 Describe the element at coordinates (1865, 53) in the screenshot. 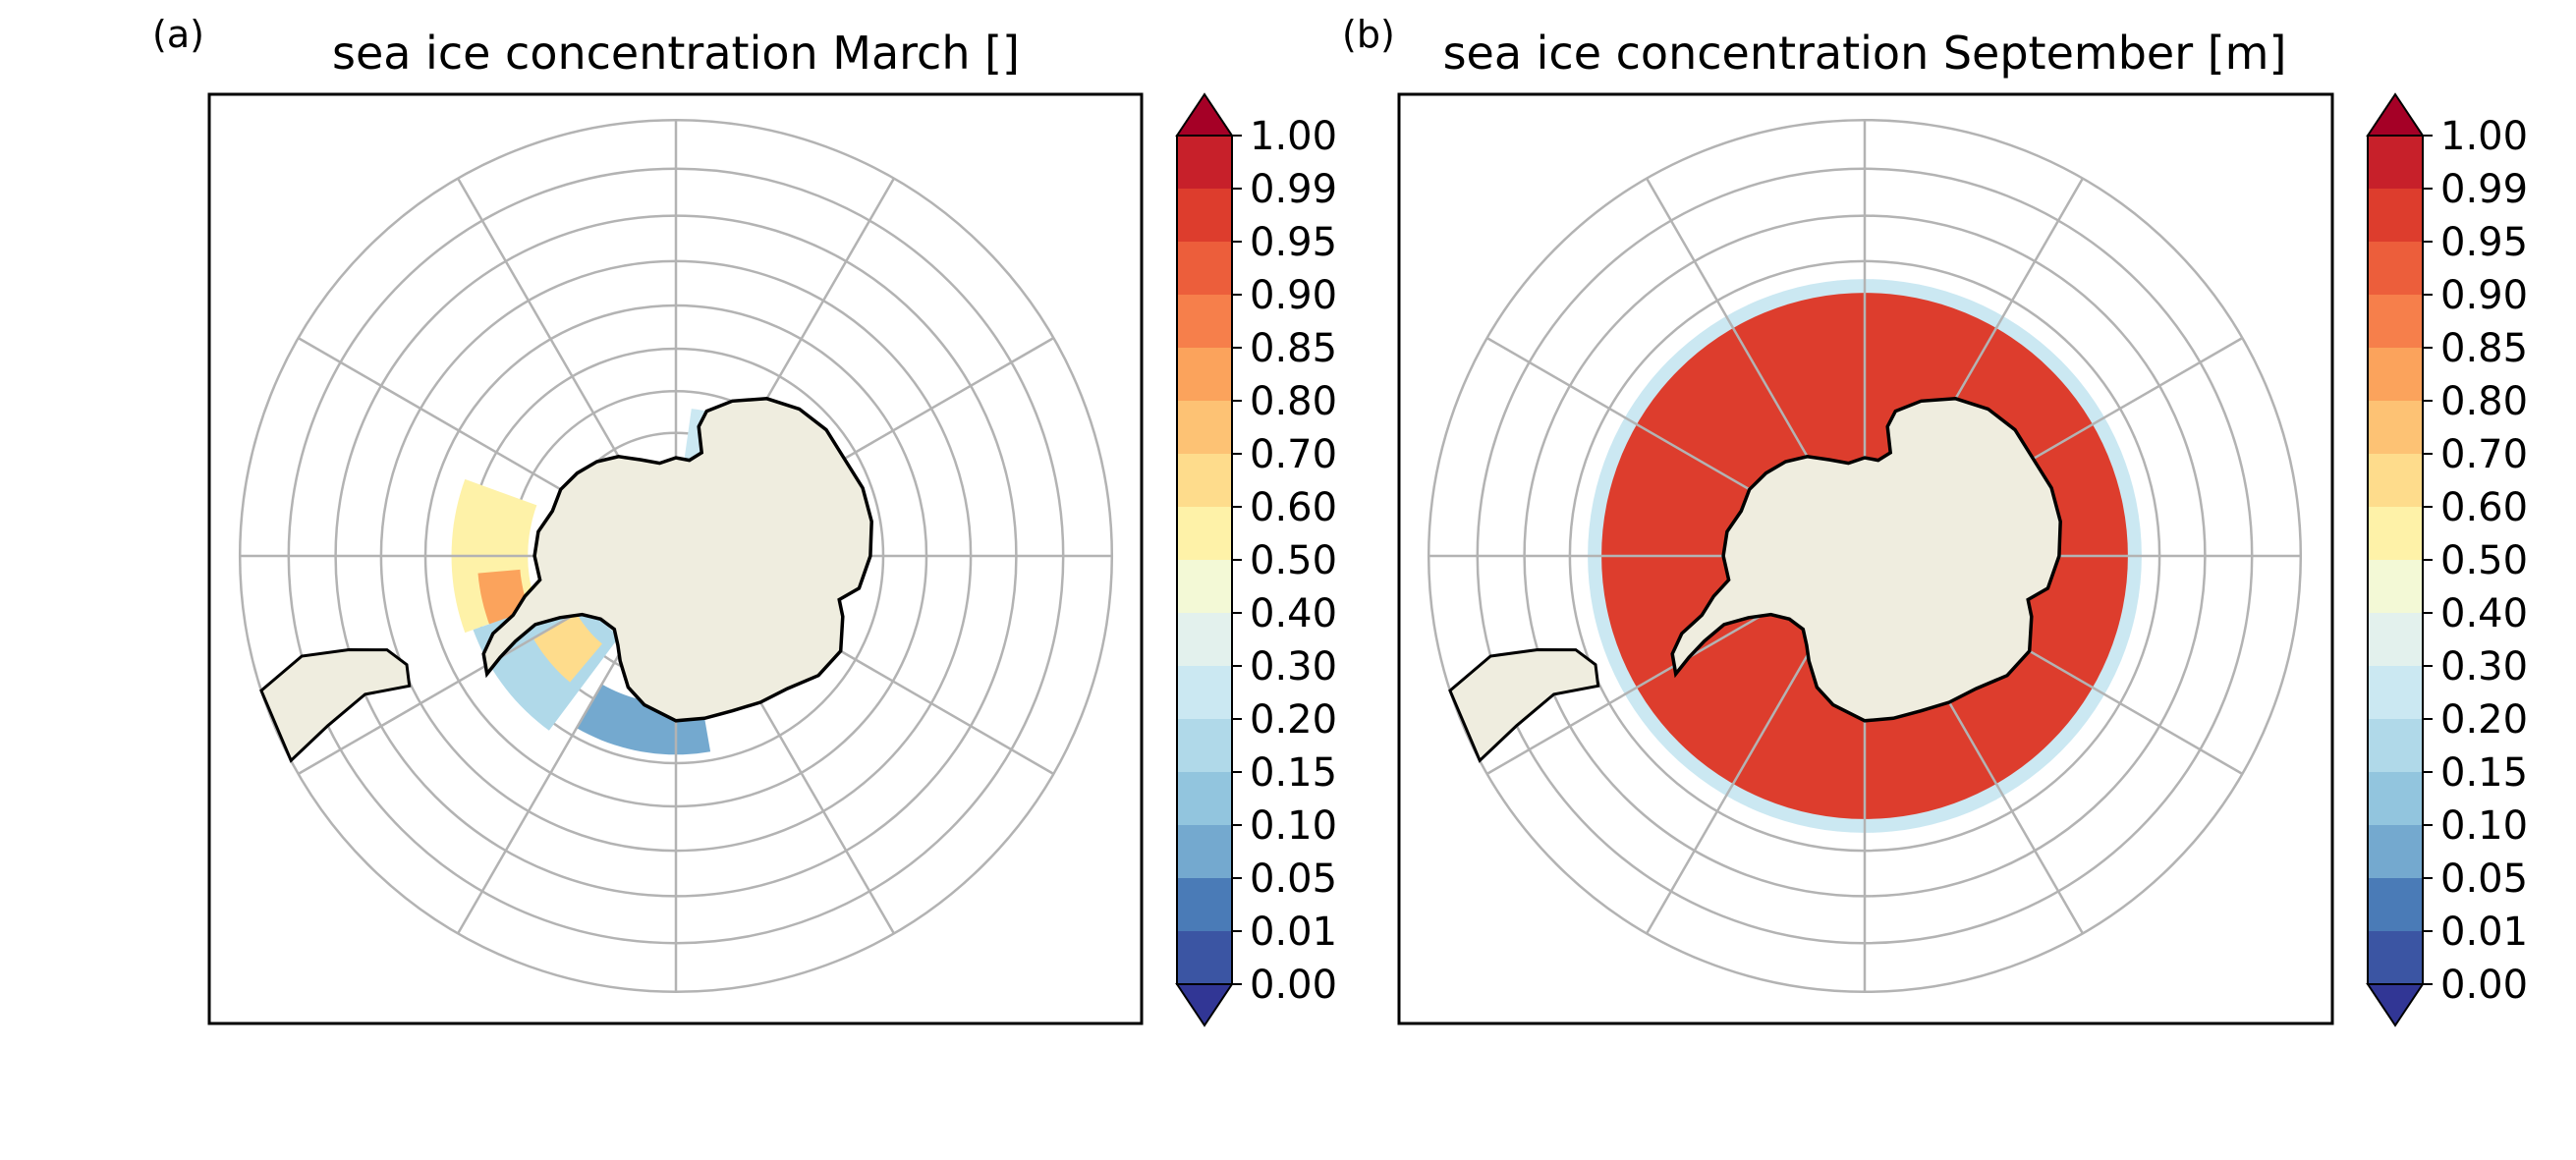

I see `panel-title-september: sea ice concentration September [m]` at that location.